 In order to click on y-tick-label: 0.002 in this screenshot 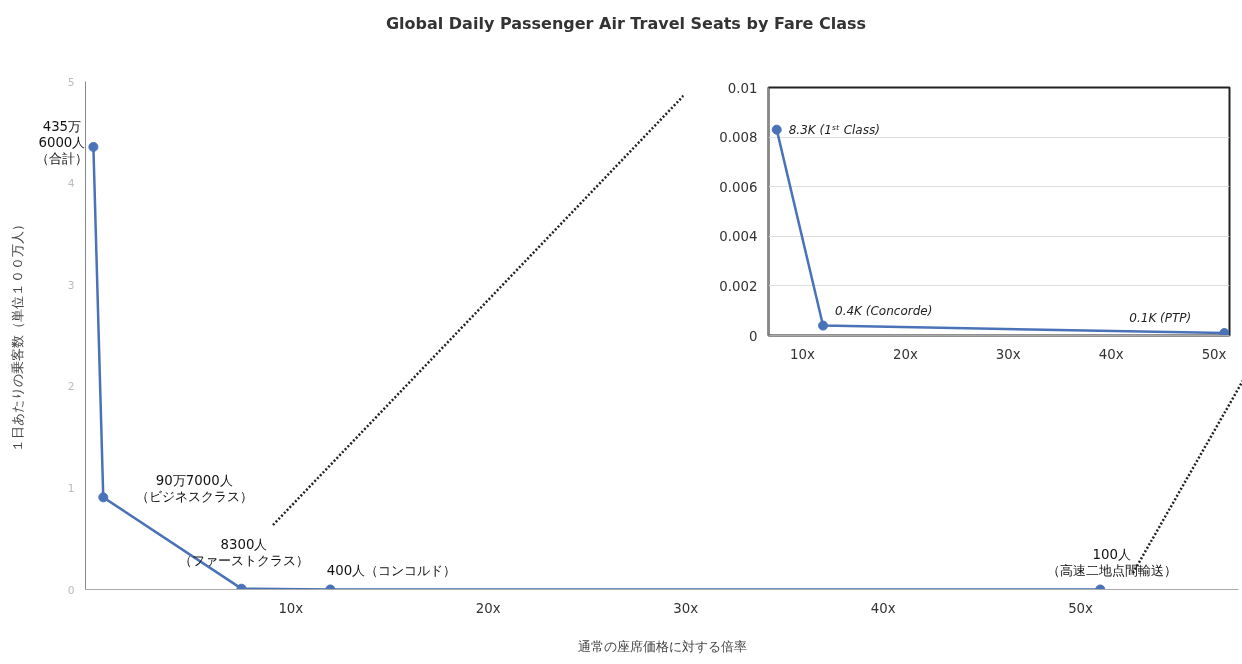, I will do `click(738, 286)`.